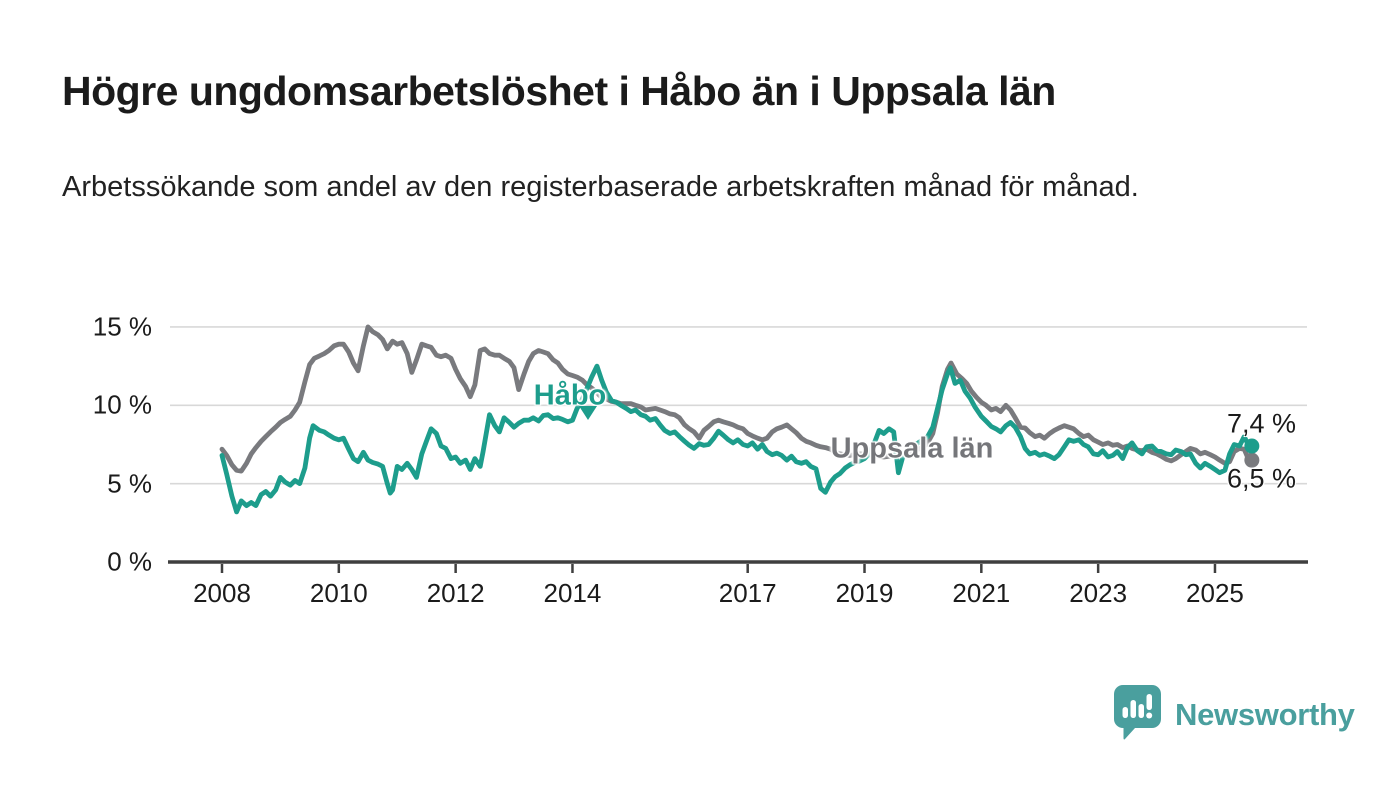 The width and height of the screenshot is (1400, 794). I want to click on end-value-uppsala: 6,5 %, so click(1262, 478).